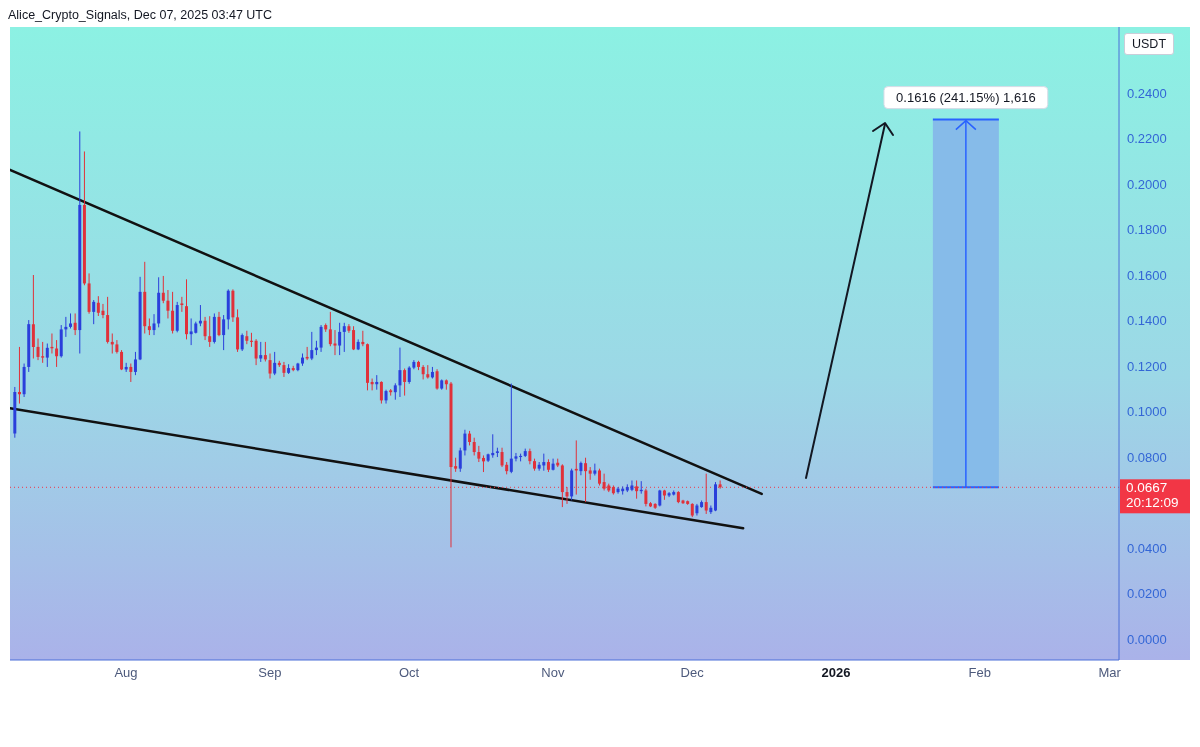 The height and width of the screenshot is (747, 1200). I want to click on x-tick-label: Sep, so click(270, 673).